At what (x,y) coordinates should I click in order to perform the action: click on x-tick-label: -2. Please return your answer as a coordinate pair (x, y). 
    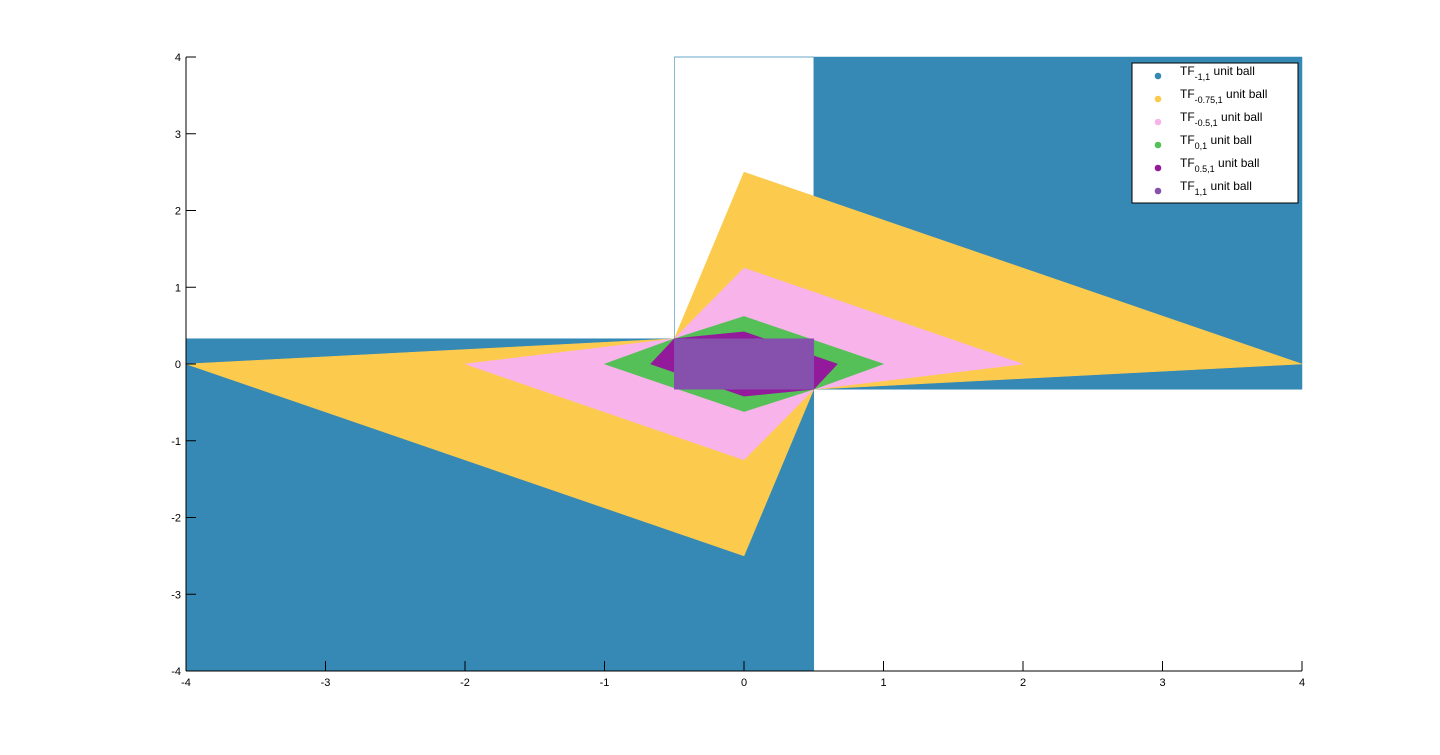
    Looking at the image, I should click on (465, 683).